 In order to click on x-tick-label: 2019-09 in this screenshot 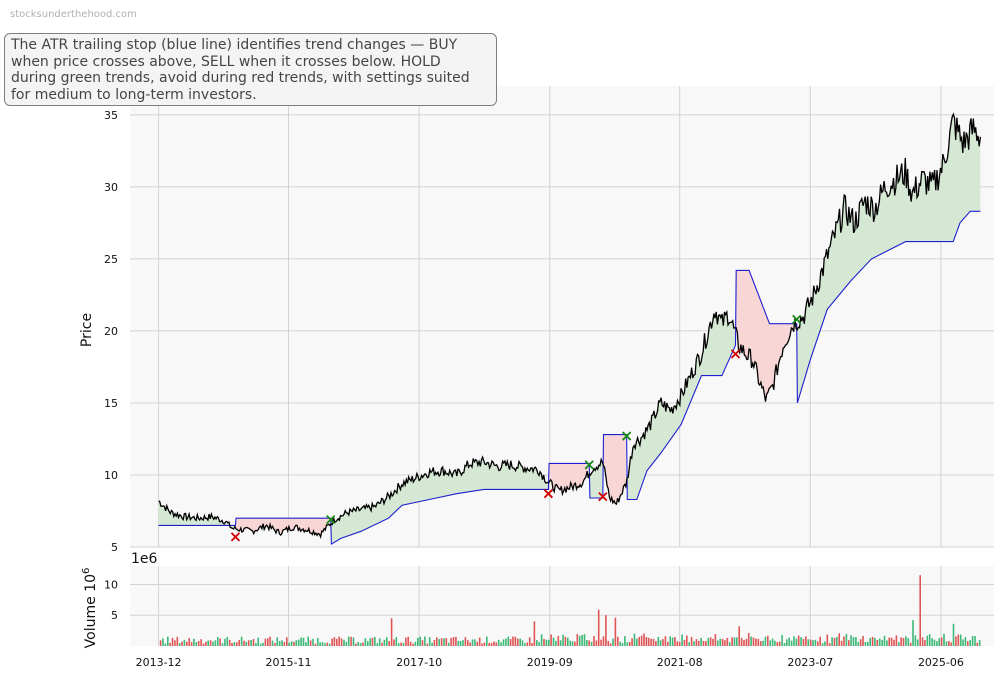, I will do `click(550, 662)`.